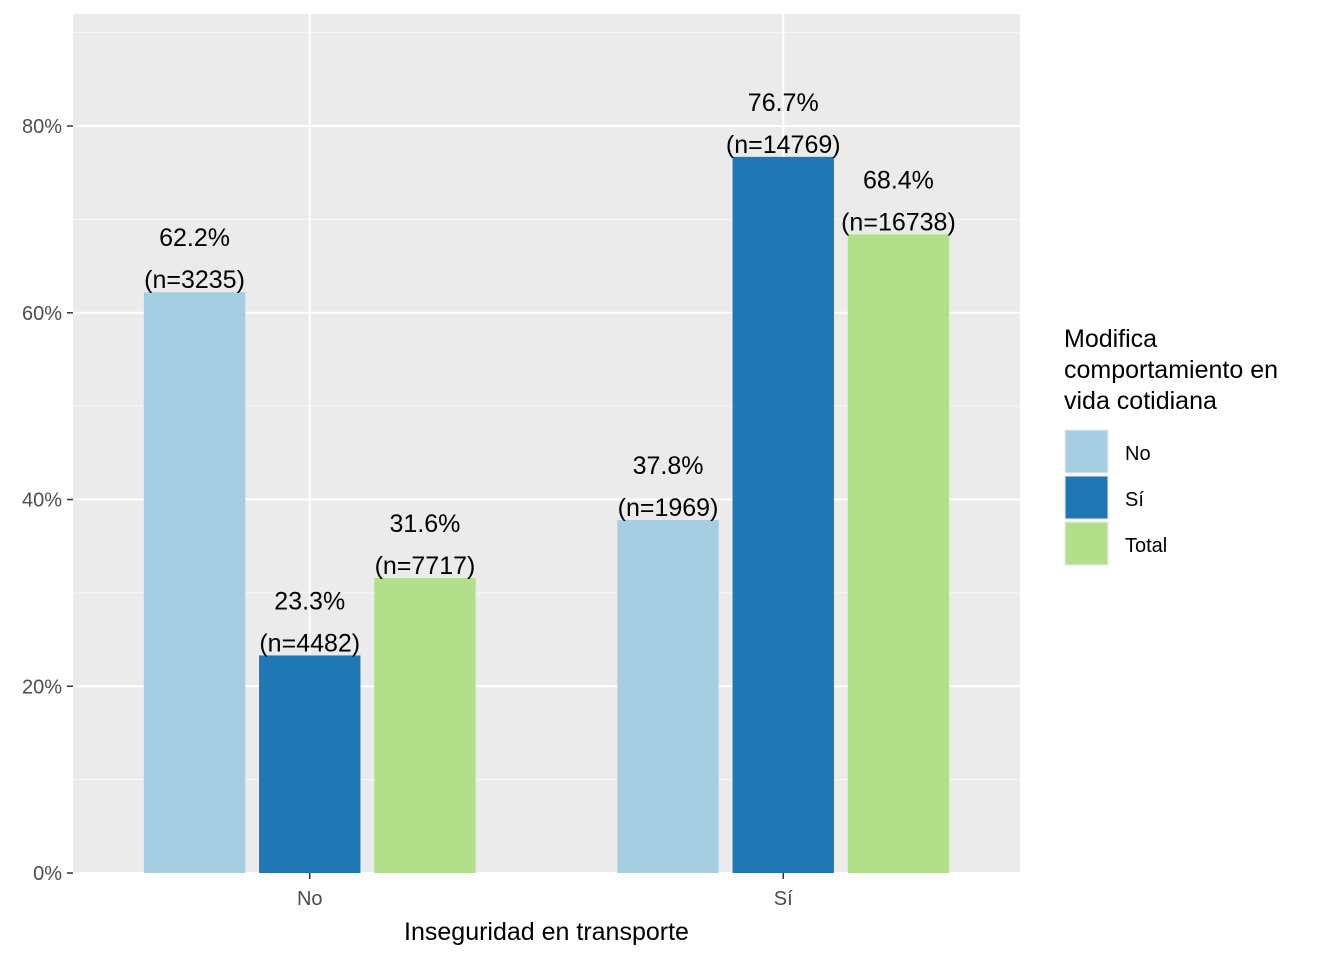 This screenshot has height=960, width=1344. I want to click on legend-label-total: Total, so click(1146, 546).